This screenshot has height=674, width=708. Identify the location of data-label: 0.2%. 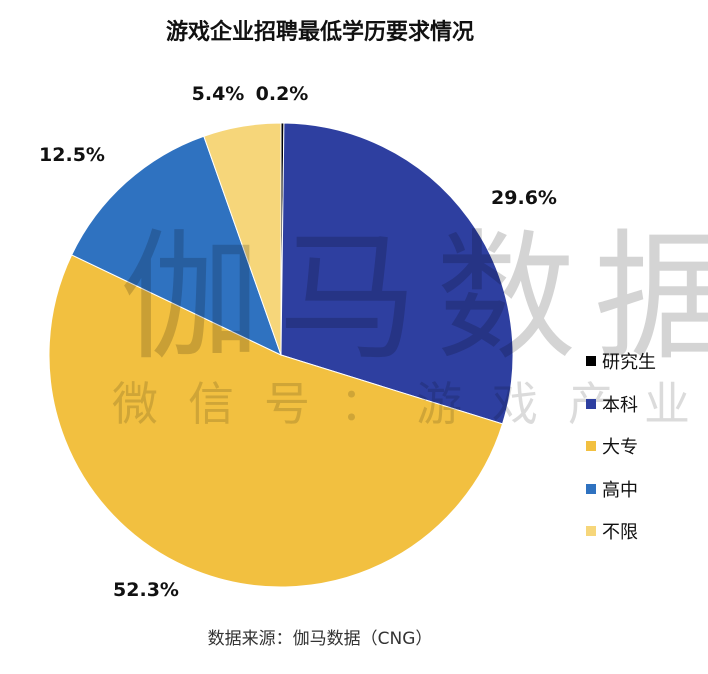
(282, 94).